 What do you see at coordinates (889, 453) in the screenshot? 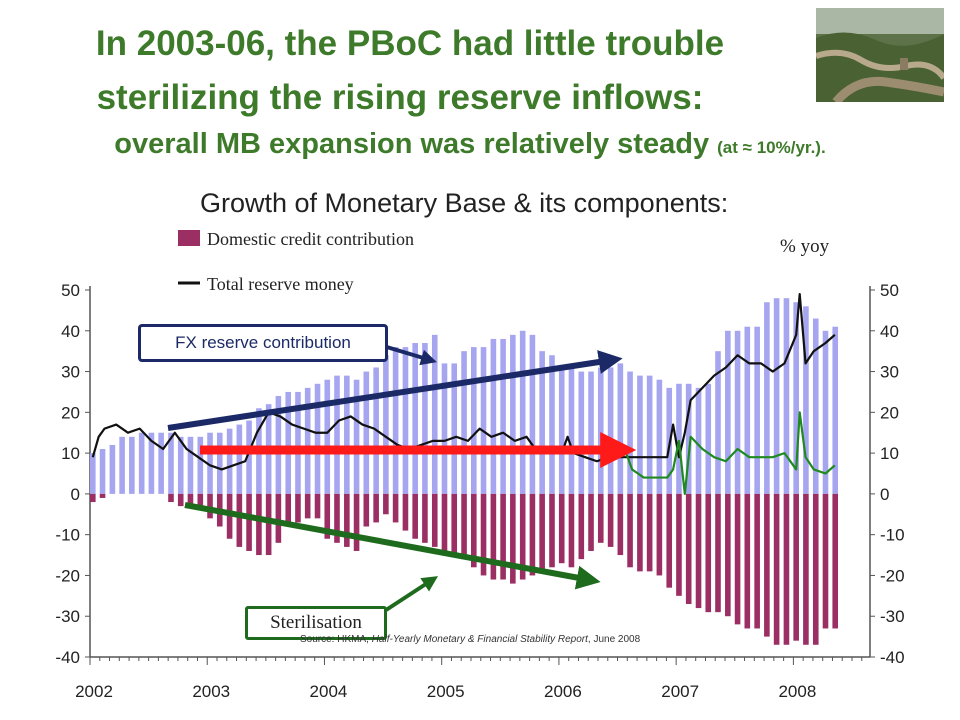
I see `y-tick-label-right: 10` at bounding box center [889, 453].